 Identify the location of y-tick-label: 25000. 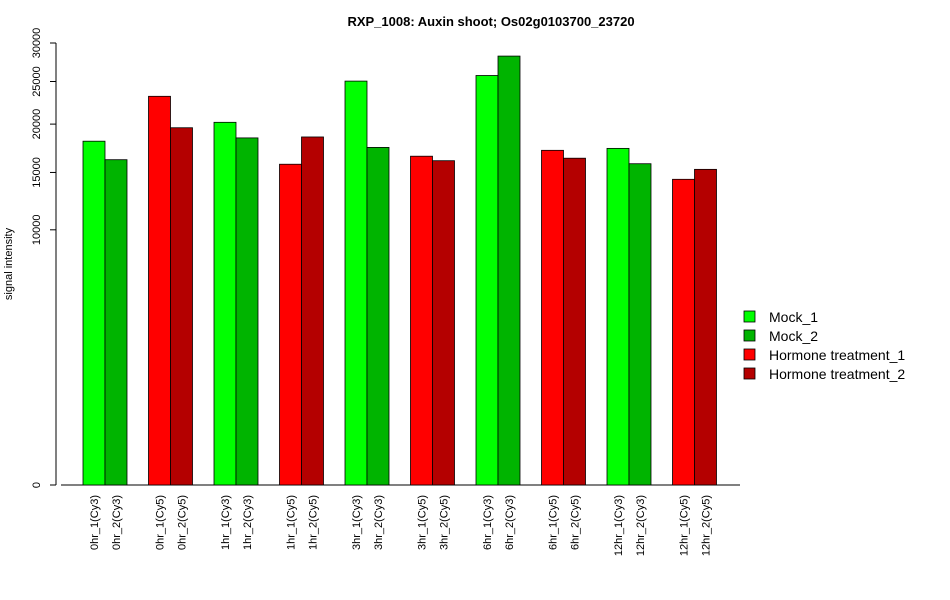
(37, 81).